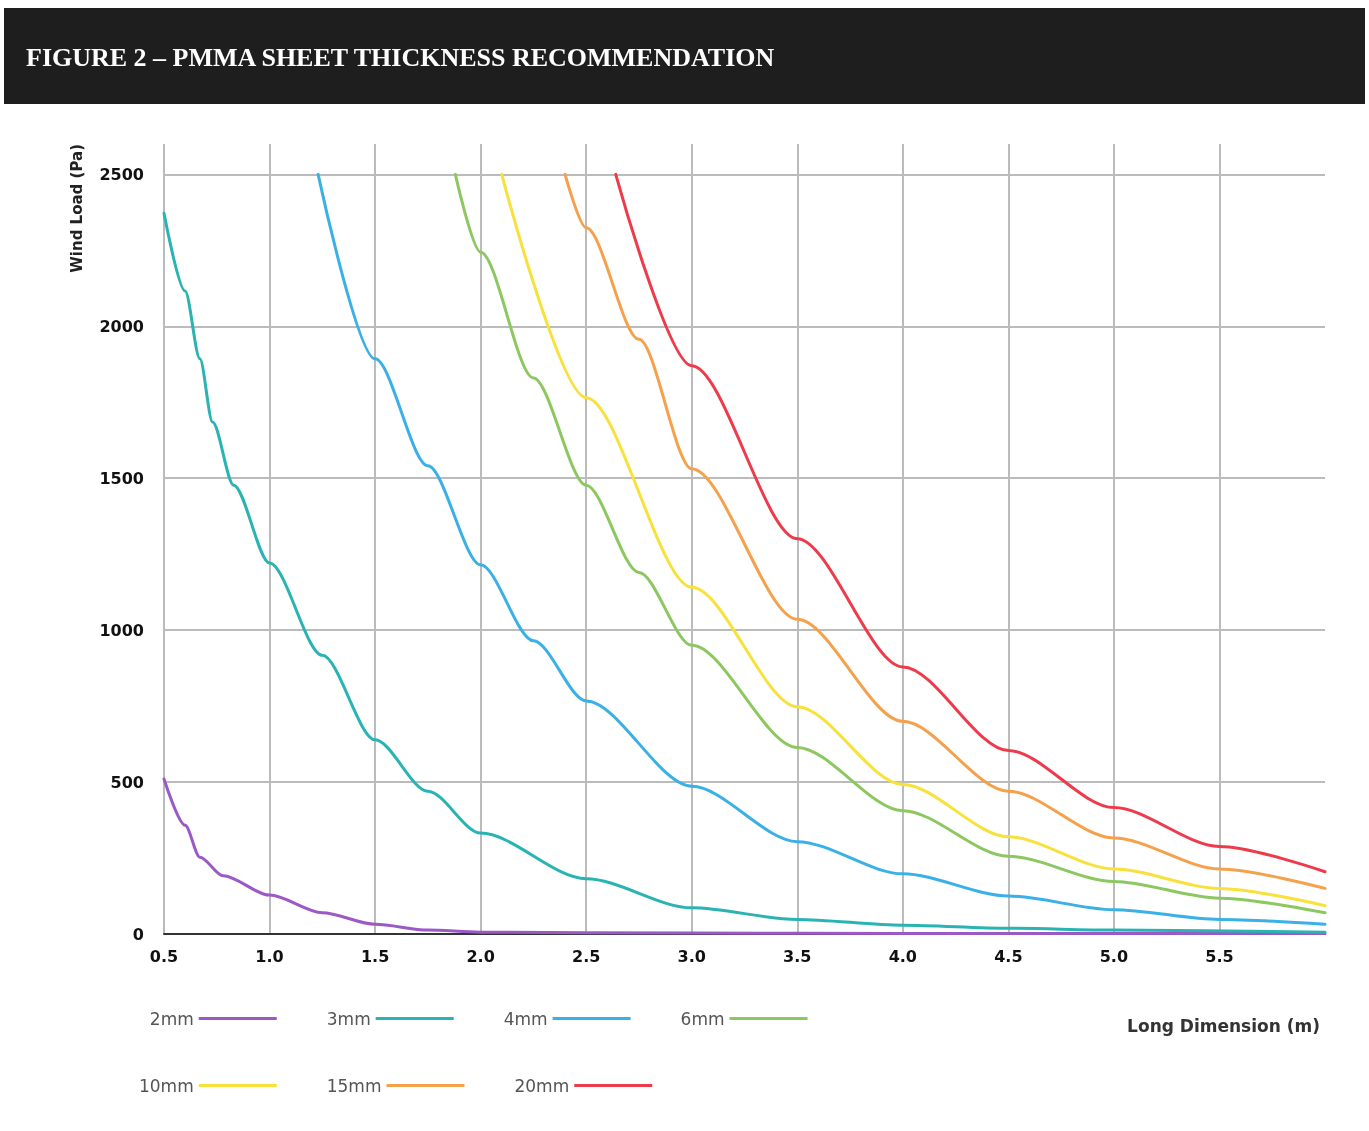  Describe the element at coordinates (1224, 1025) in the screenshot. I see `x-axis-title: Long Dimension (m)` at that location.